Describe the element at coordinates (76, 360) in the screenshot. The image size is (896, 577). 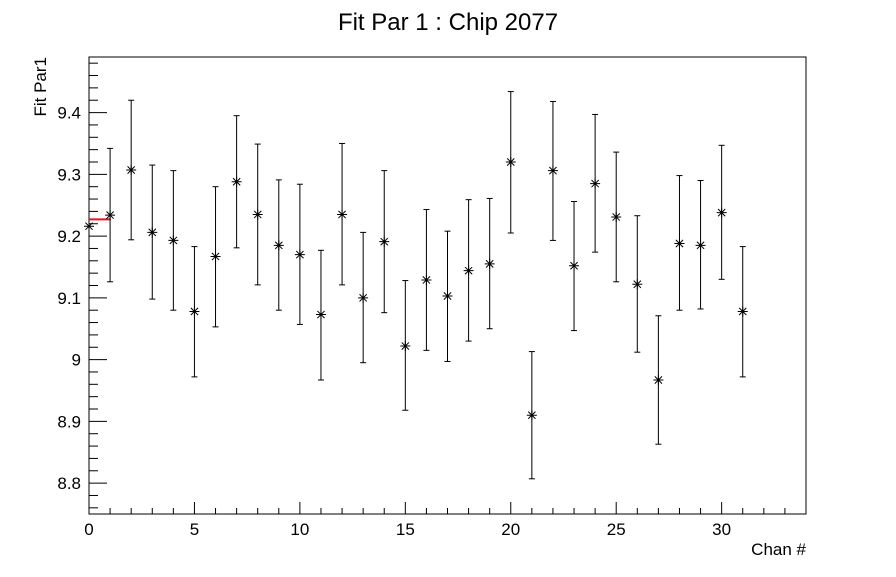
I see `y-tick-label: 9` at that location.